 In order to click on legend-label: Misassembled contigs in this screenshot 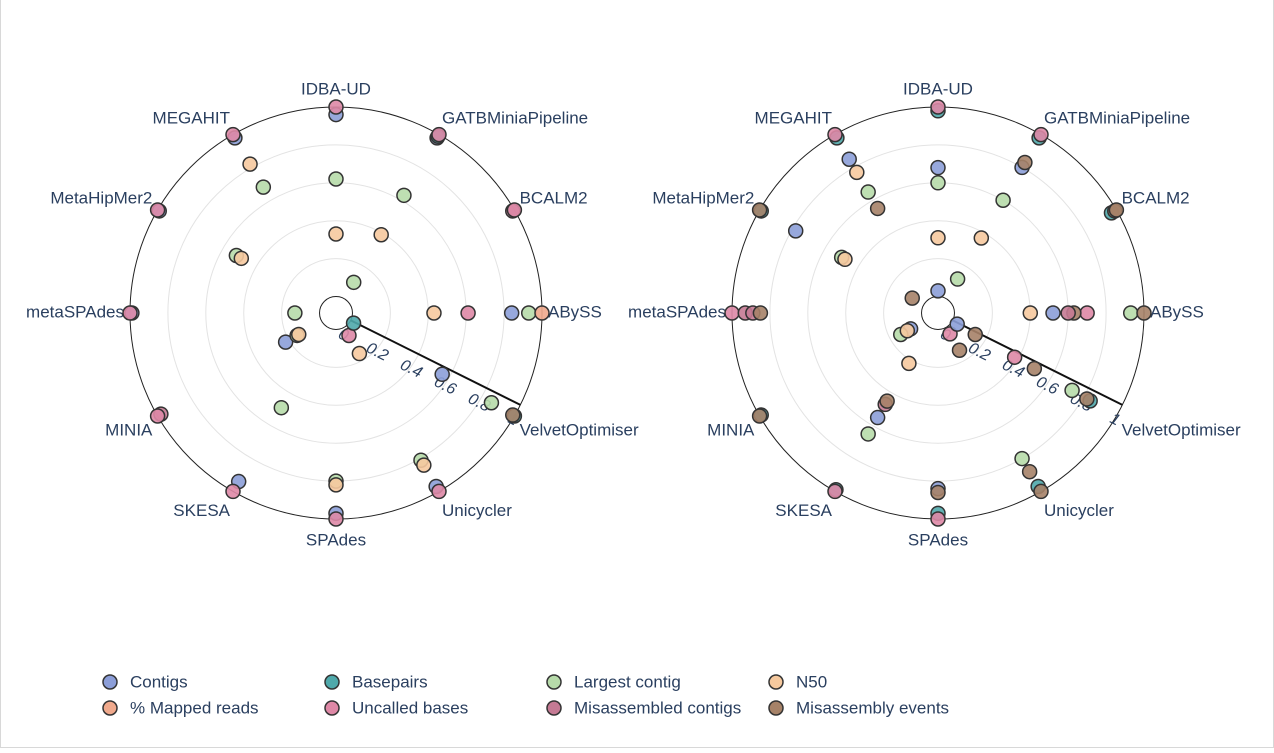, I will do `click(657, 707)`.